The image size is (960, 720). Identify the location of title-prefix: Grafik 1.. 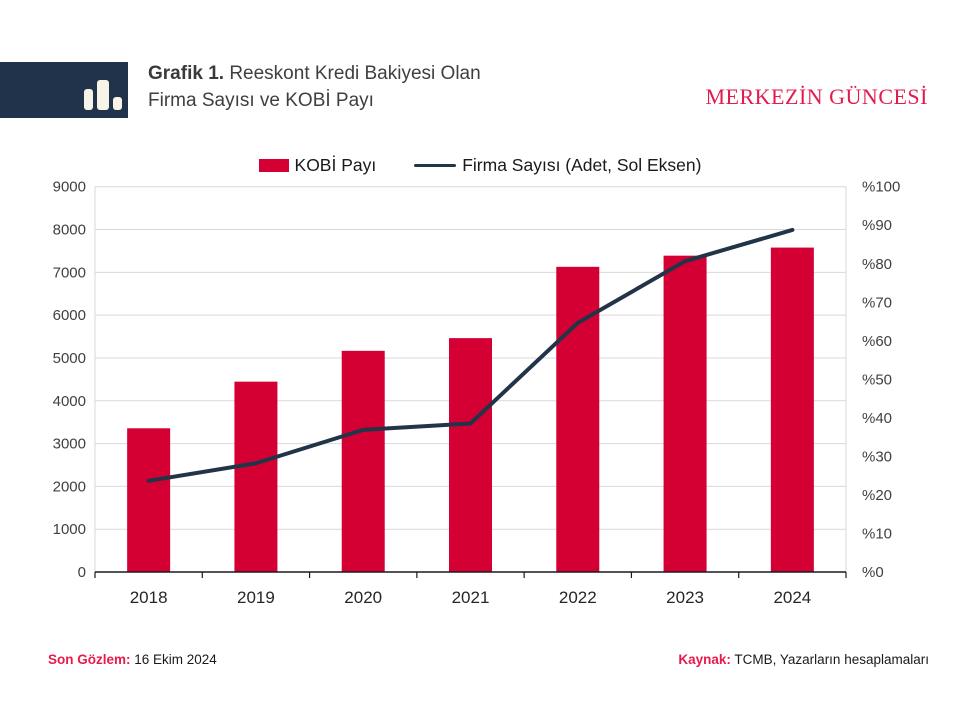
(186, 73).